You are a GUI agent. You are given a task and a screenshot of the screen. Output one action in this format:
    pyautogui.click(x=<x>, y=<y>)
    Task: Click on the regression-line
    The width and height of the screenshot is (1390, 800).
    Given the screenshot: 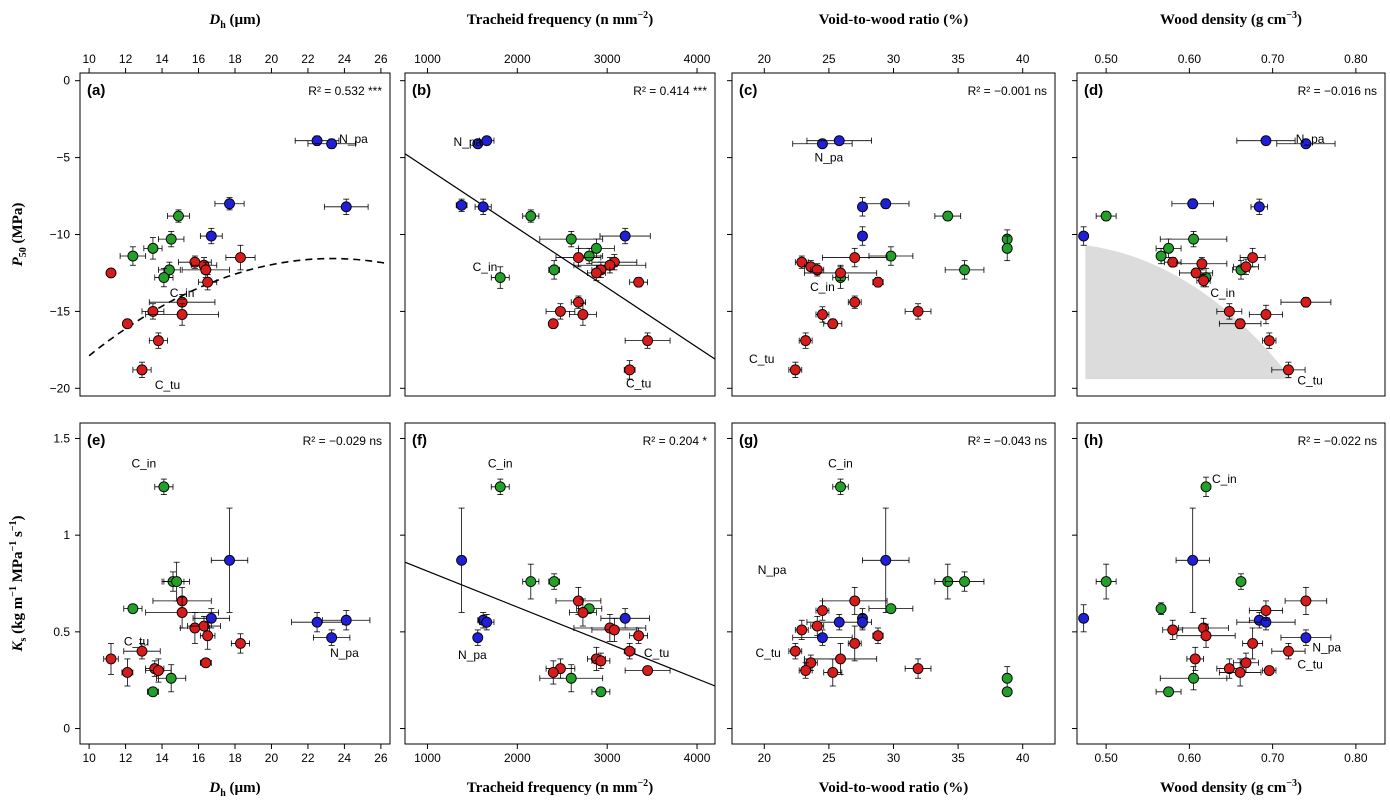 What is the action you would take?
    pyautogui.click(x=560, y=256)
    